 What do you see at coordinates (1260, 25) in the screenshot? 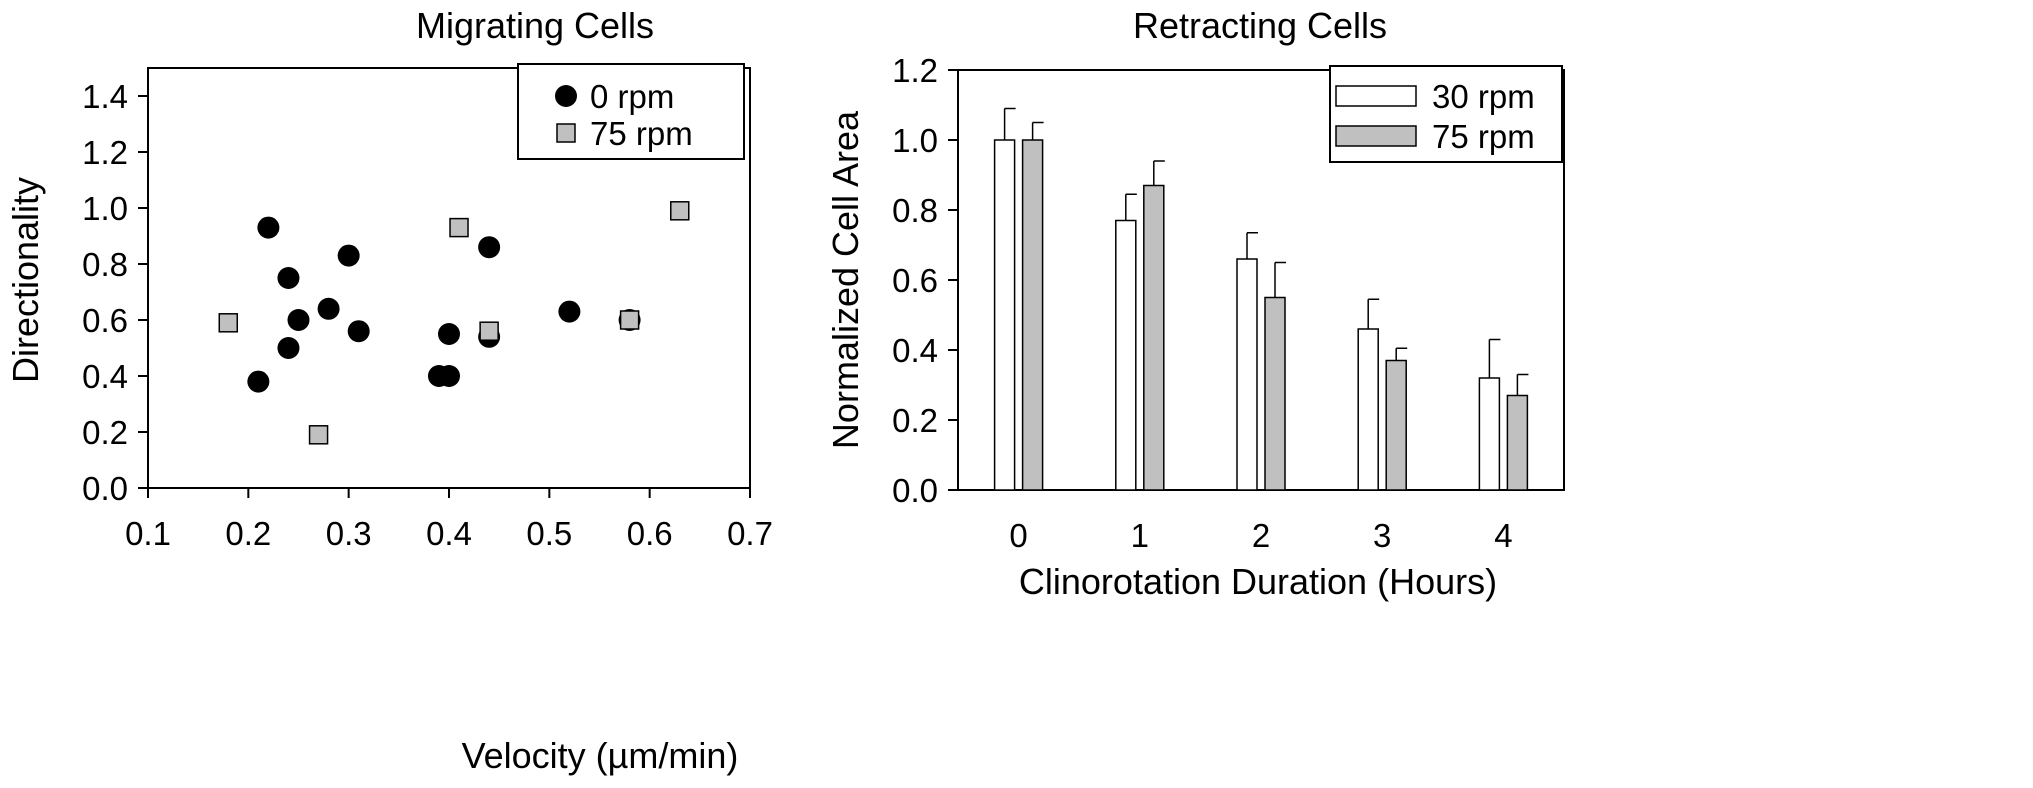
I see `bar-title: Retracting Cells` at bounding box center [1260, 25].